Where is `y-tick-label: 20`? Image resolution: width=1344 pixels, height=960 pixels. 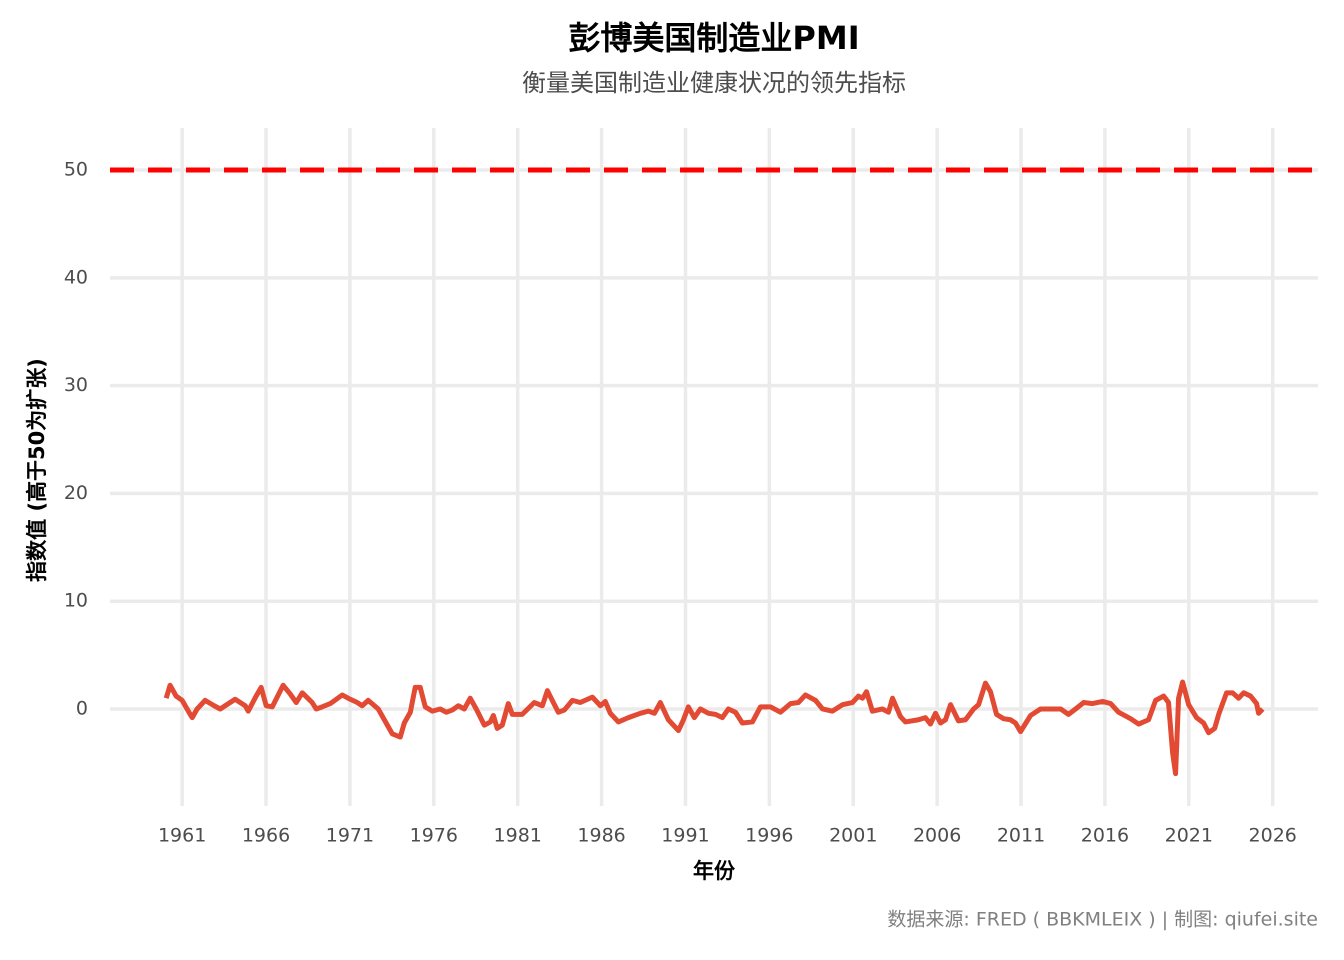
y-tick-label: 20 is located at coordinates (76, 493).